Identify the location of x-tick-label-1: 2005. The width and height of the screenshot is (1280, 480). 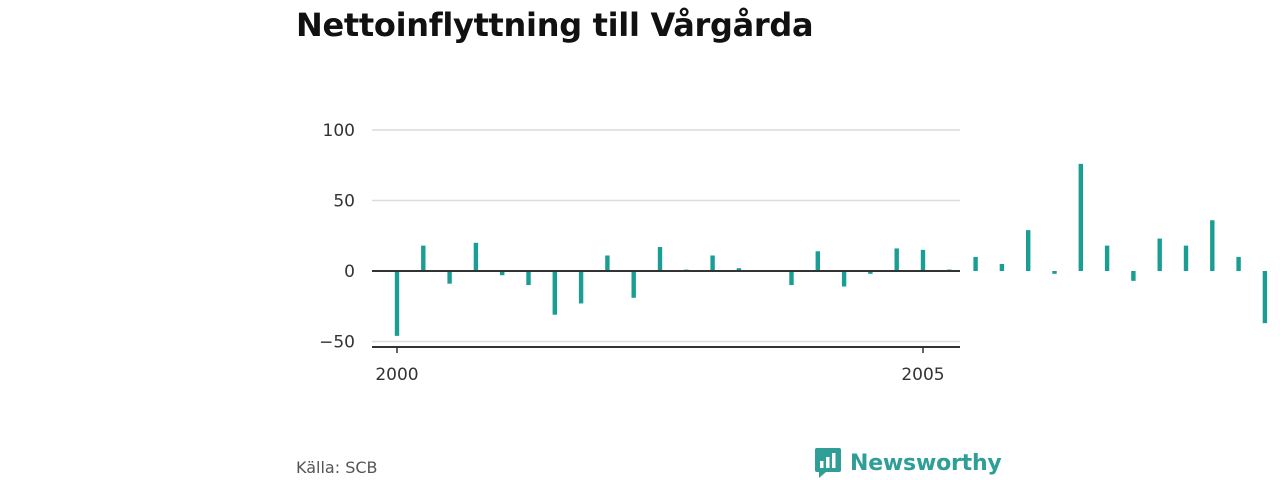
(922, 375).